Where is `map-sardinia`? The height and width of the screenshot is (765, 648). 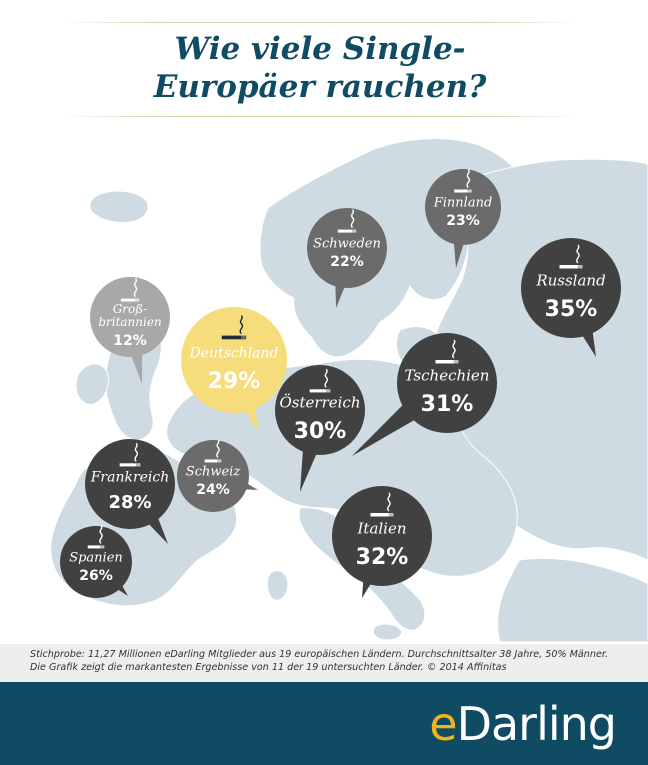 map-sardinia is located at coordinates (277, 585).